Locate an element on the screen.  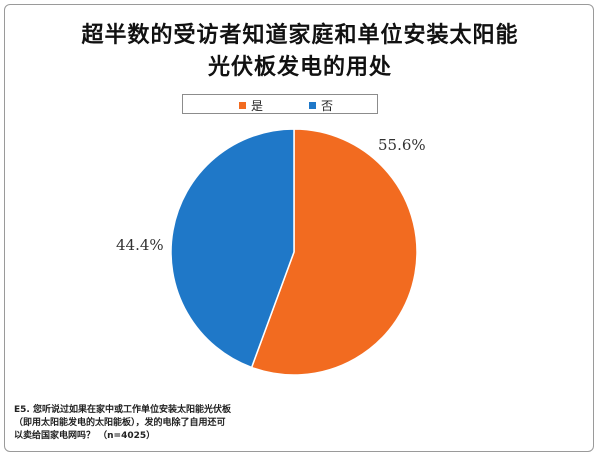
footnote-line-2: （即用太阳能发电的太阳能板），发的电除了自用还可 is located at coordinates (120, 423).